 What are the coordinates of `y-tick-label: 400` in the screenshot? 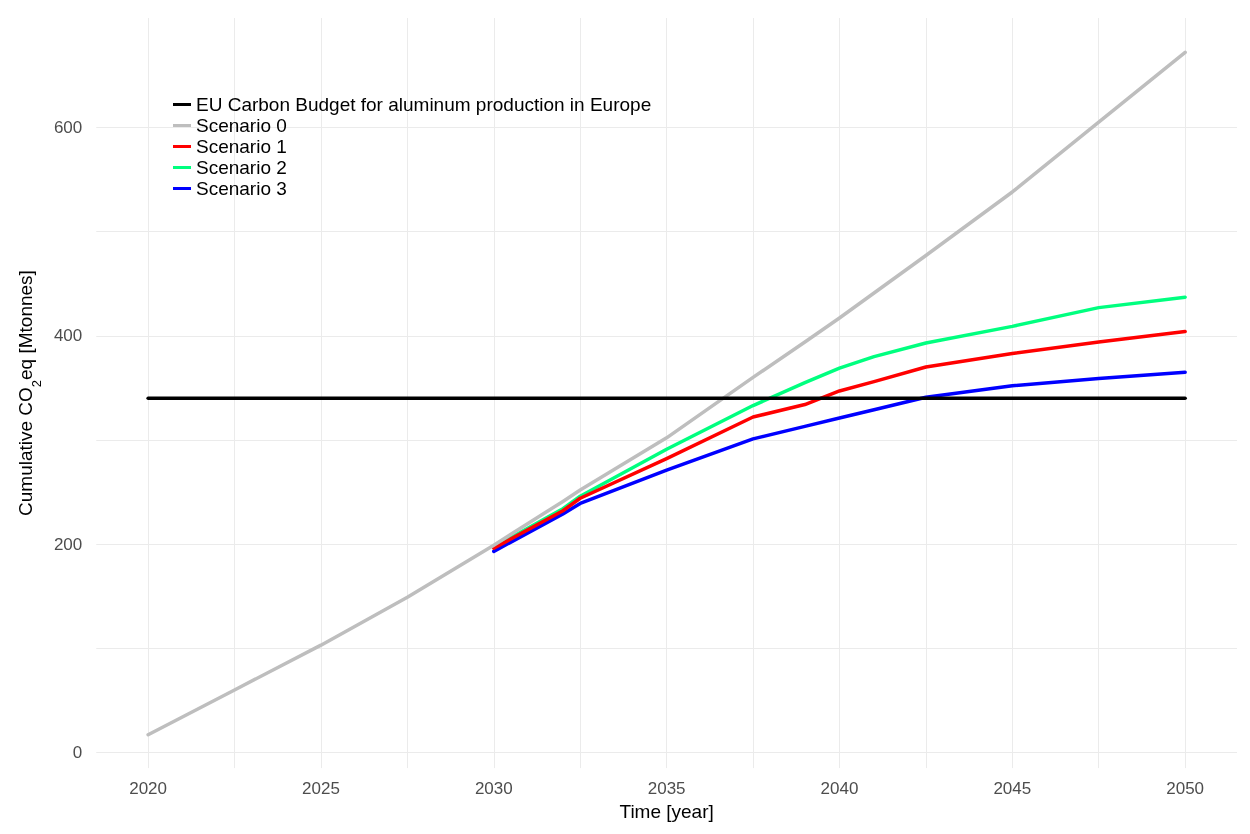 It's located at (68, 336).